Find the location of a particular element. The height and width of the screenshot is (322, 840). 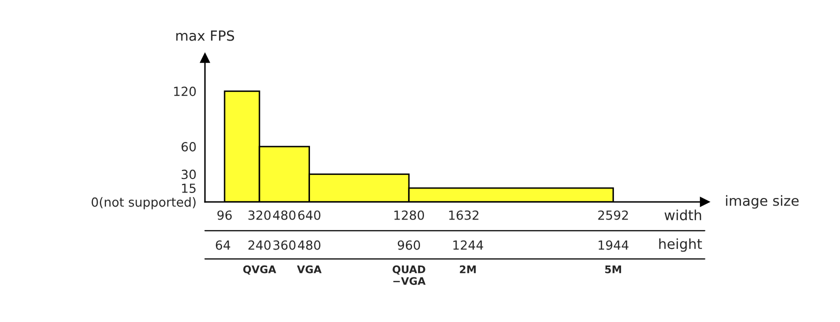

y-tick-label: 120 is located at coordinates (185, 91).